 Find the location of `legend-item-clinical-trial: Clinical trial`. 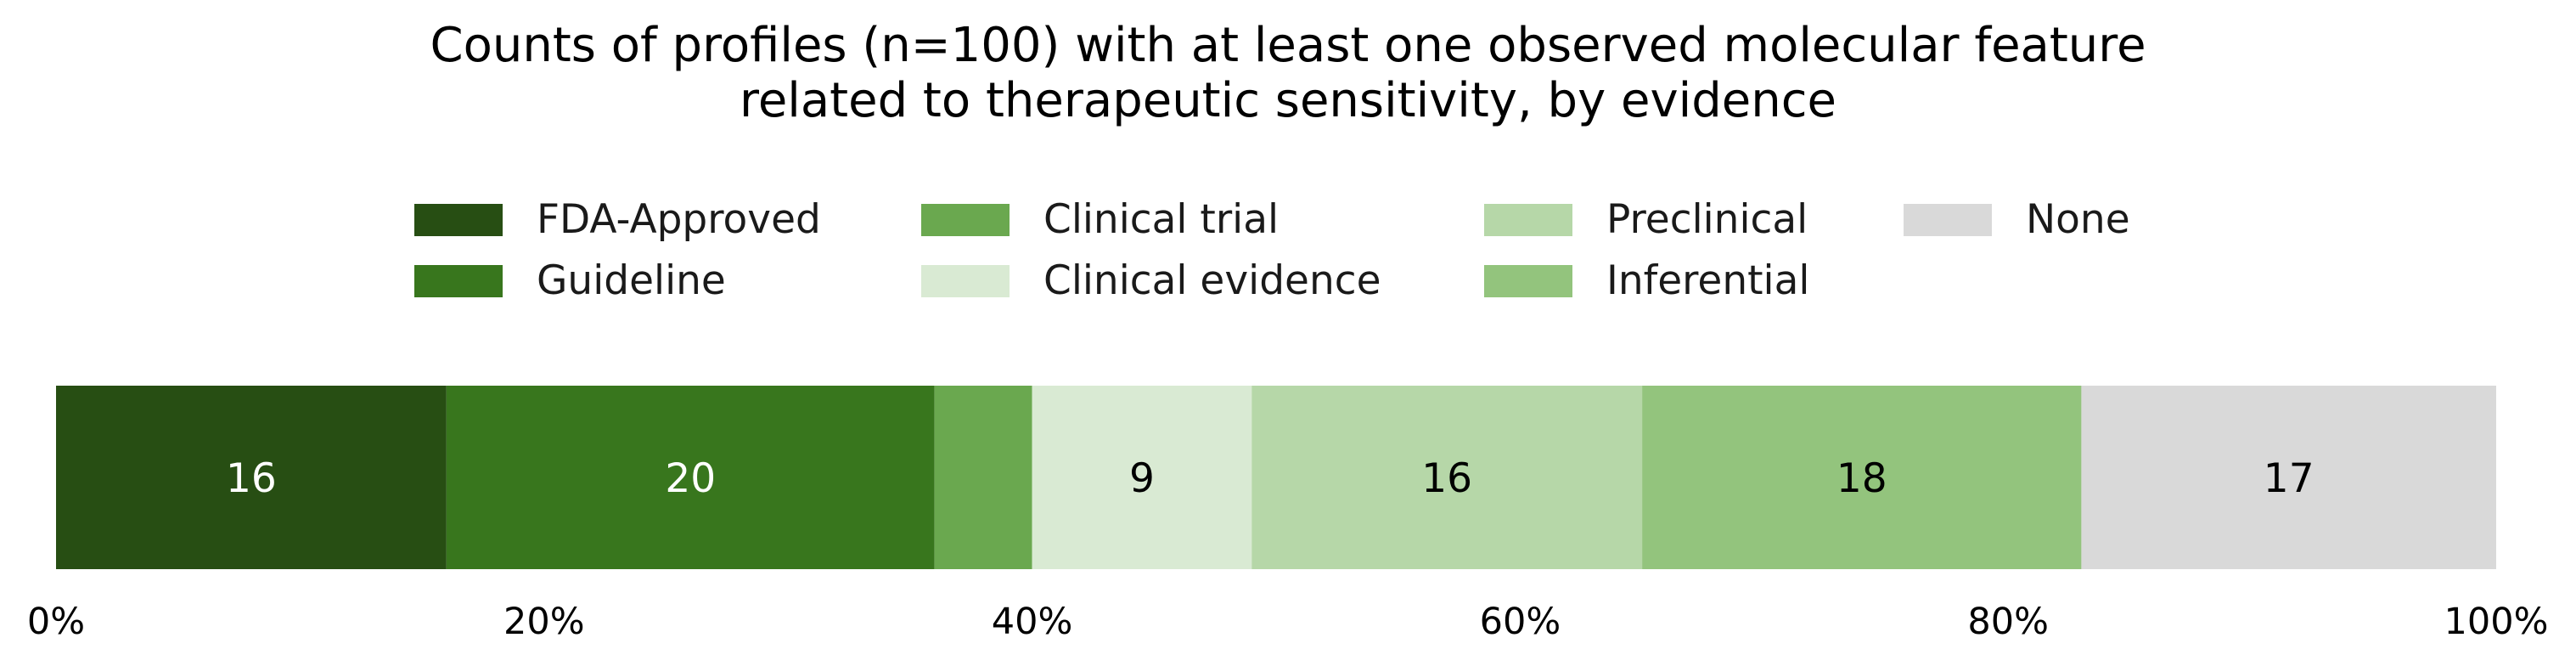

legend-item-clinical-trial: Clinical trial is located at coordinates (1100, 219).